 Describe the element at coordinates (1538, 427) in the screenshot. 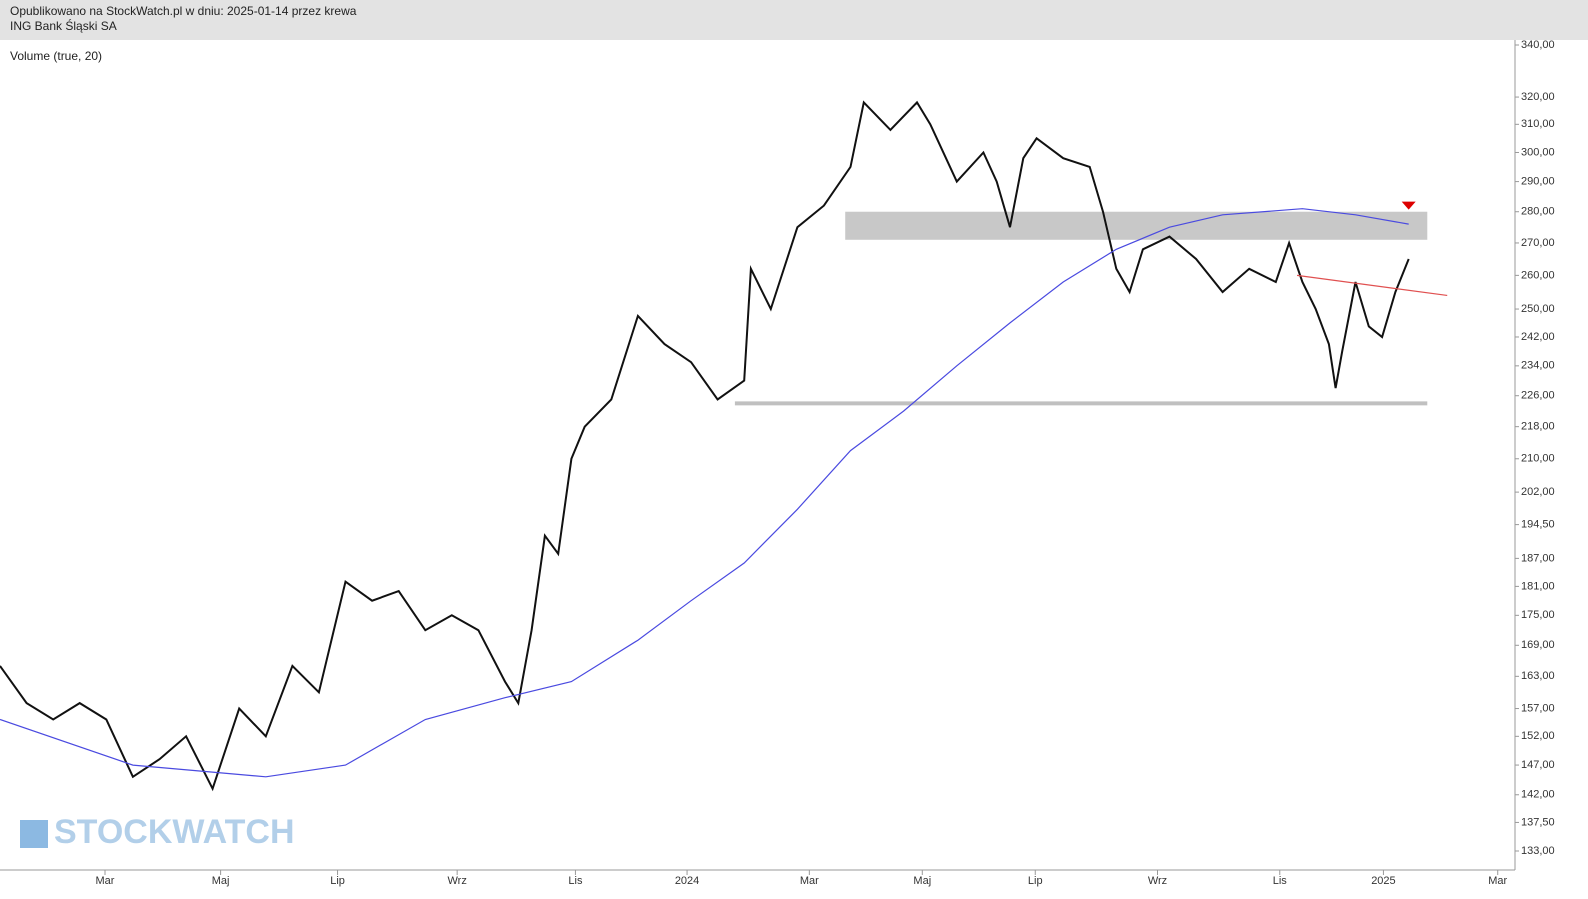

I see `y-tick-label: 218,00` at that location.